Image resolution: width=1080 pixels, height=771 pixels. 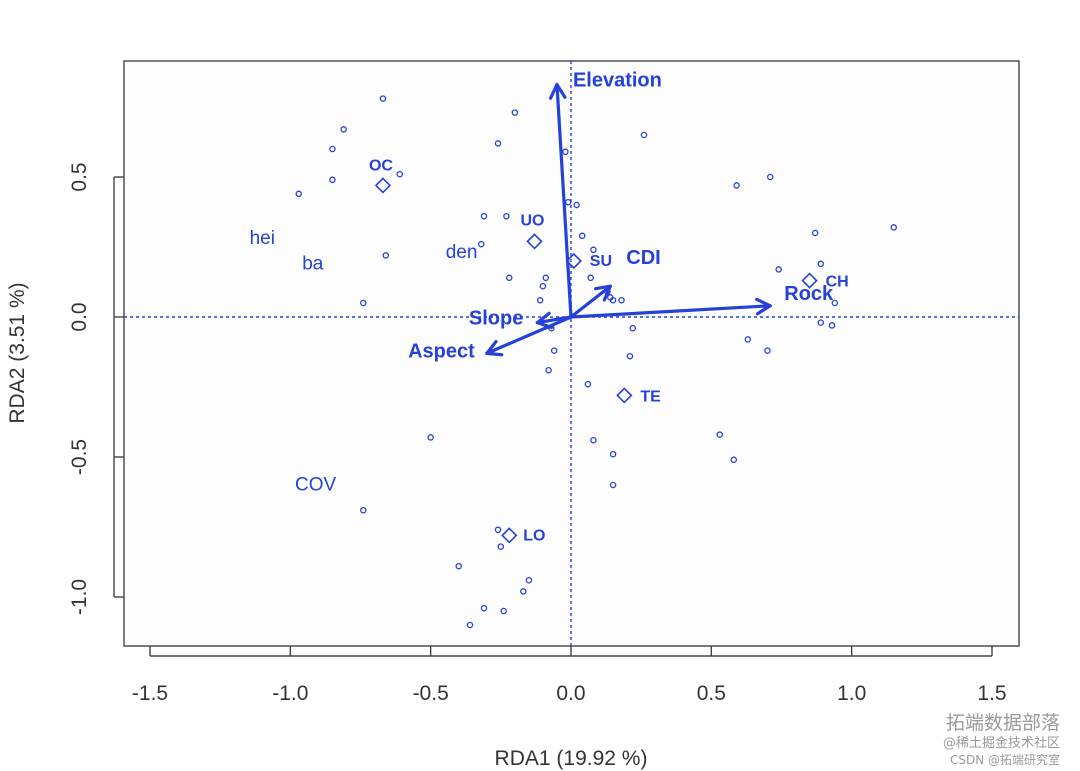 What do you see at coordinates (150, 693) in the screenshot?
I see `x-tick-label: -1.5` at bounding box center [150, 693].